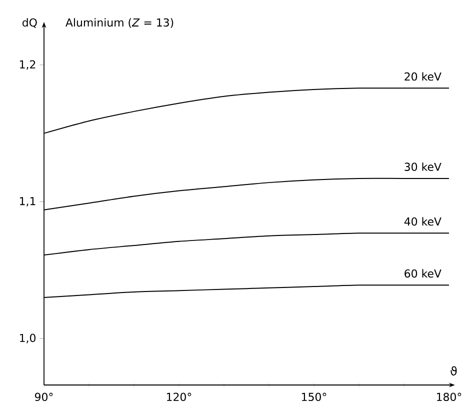 The width and height of the screenshot is (473, 408). I want to click on y-tick-label: 1,0, so click(28, 339).